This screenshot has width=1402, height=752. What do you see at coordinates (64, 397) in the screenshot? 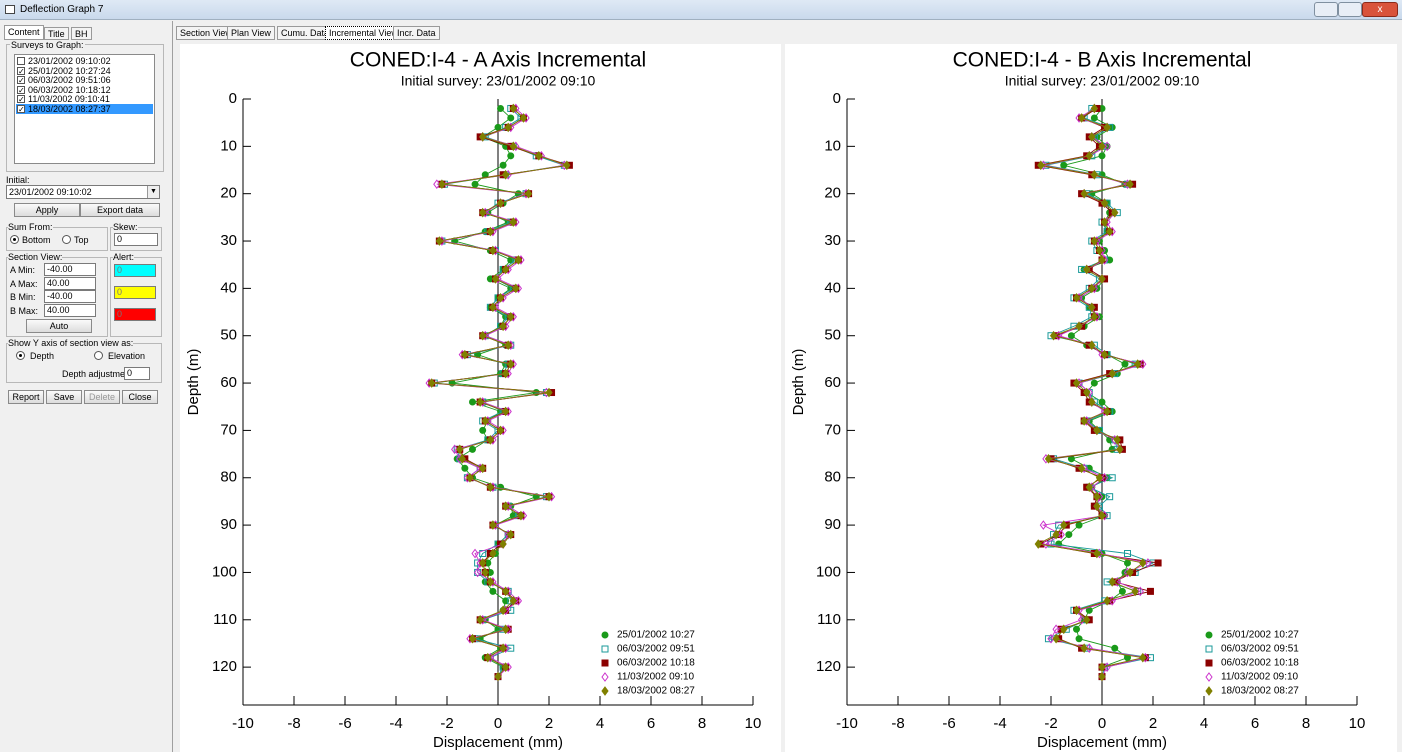
I see `action-button: Save` at bounding box center [64, 397].